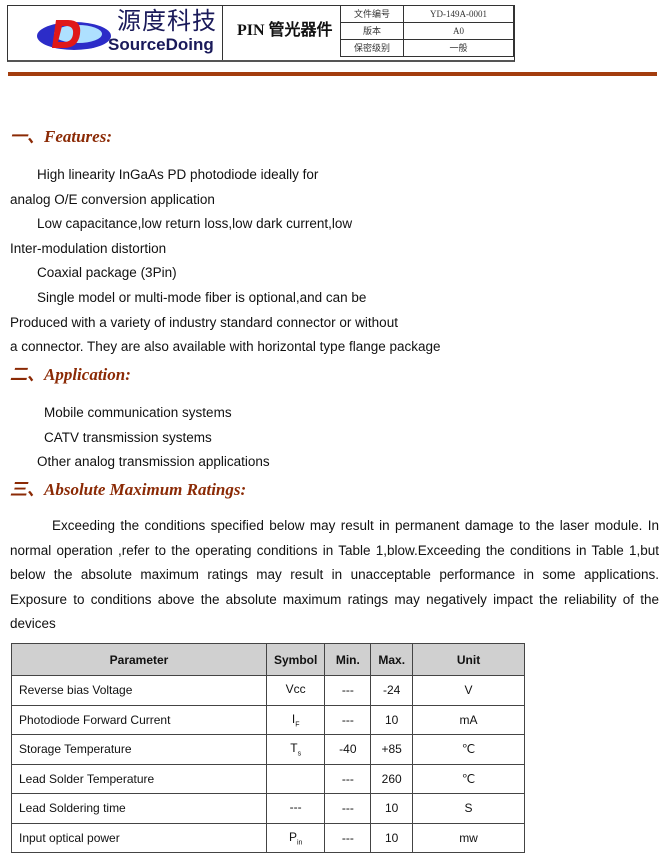  What do you see at coordinates (139, 719) in the screenshot?
I see `cell-parameter: Photodiode Forward Current` at bounding box center [139, 719].